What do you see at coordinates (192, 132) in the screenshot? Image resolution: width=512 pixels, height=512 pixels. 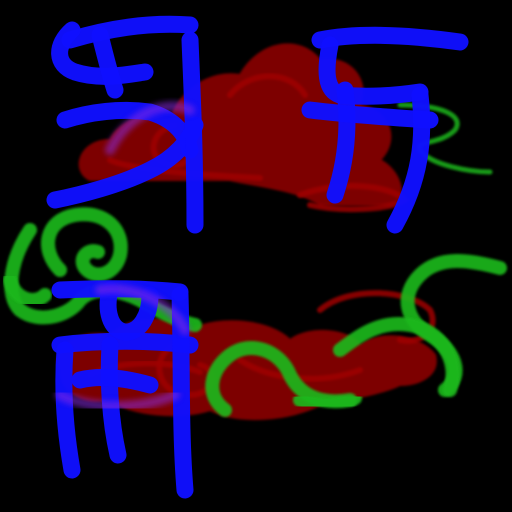 I see `glyph-top-left-right-stem` at bounding box center [192, 132].